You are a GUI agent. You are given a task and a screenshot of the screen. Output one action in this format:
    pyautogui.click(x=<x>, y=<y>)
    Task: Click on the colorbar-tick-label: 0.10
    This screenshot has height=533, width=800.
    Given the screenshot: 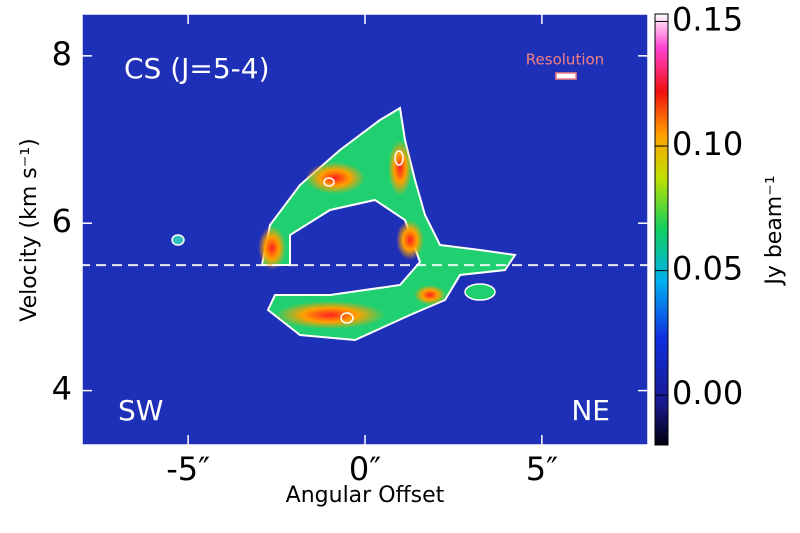 What is the action you would take?
    pyautogui.click(x=707, y=144)
    